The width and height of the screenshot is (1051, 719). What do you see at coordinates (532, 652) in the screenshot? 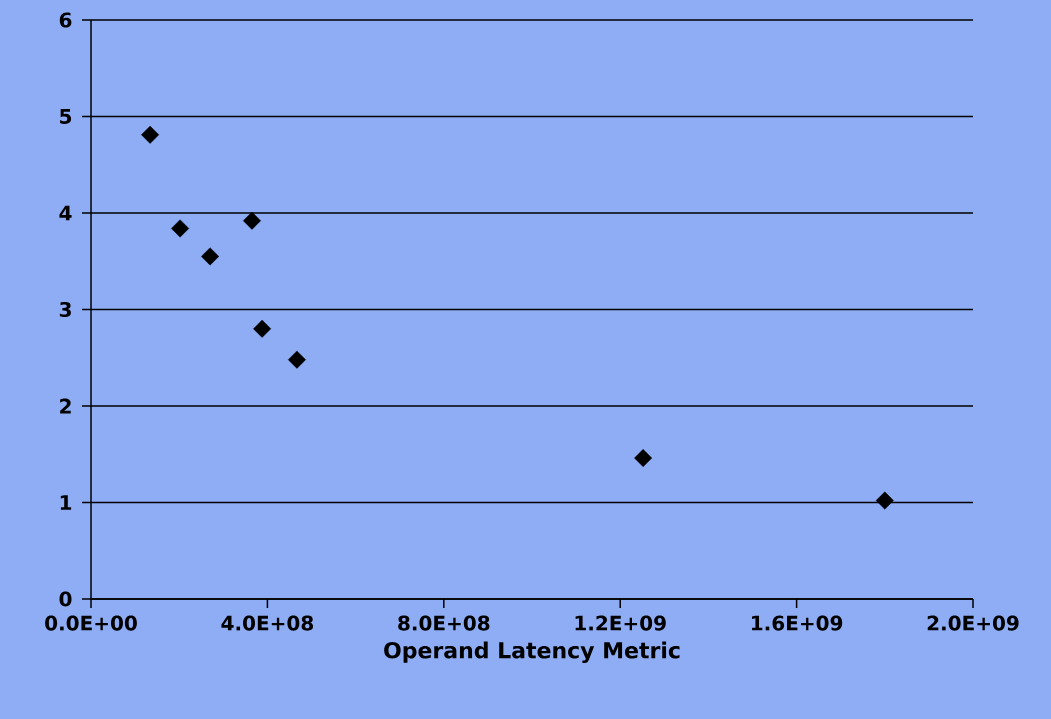
I see `x-axis-title: Operand Latency Metric` at bounding box center [532, 652].